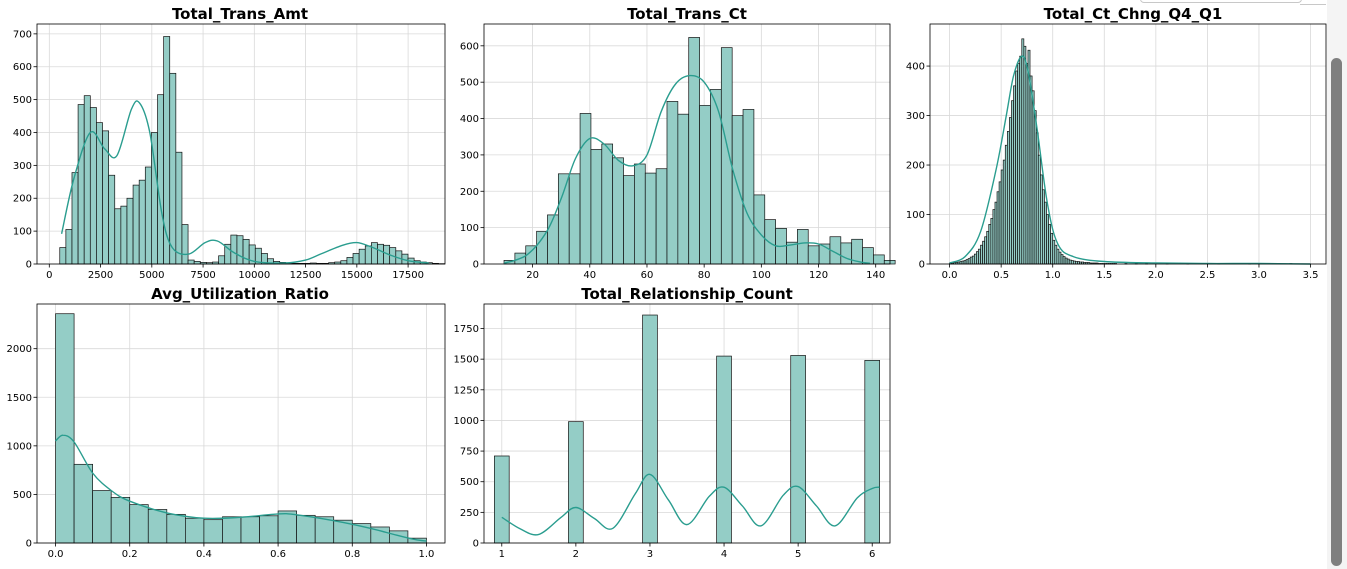  I want to click on chart-title: Total_Trans_Ct, so click(687, 14).